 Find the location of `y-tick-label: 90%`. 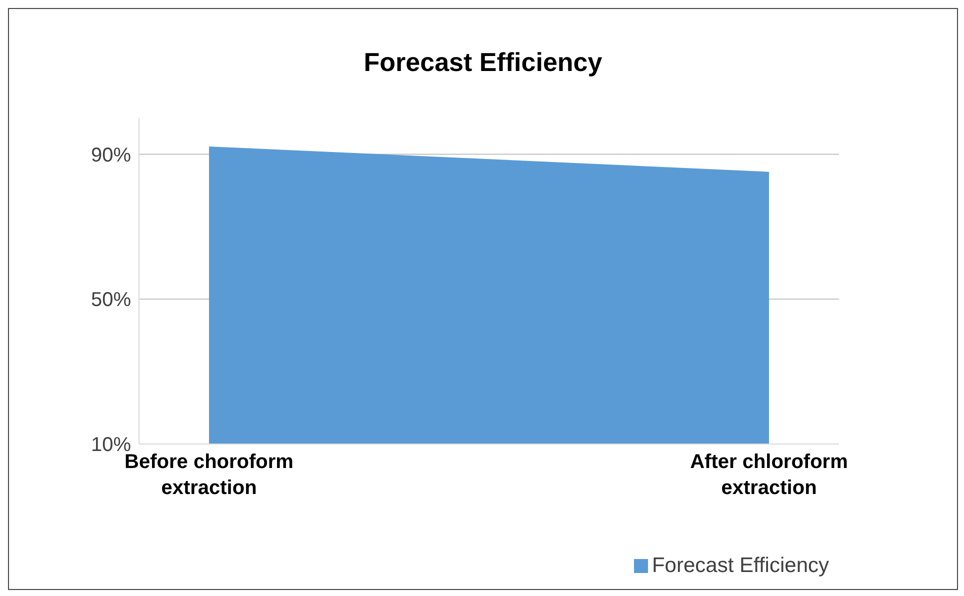

y-tick-label: 90% is located at coordinates (111, 155).